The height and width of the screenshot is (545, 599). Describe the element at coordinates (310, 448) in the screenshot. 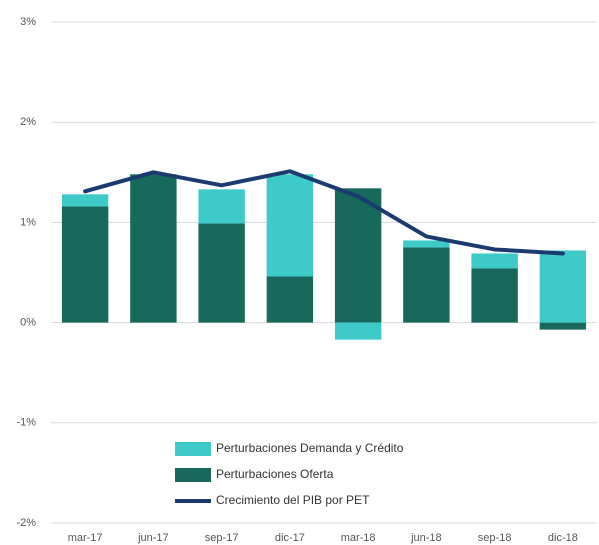

I see `legend-label: Perturbaciones Demanda y Crédito` at that location.